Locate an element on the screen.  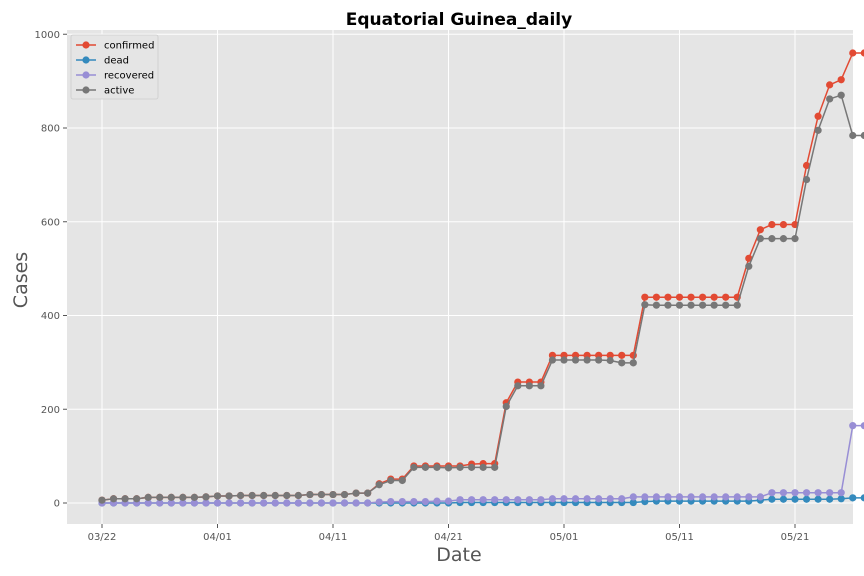
y-axis-label: Cases is located at coordinates (21, 280).